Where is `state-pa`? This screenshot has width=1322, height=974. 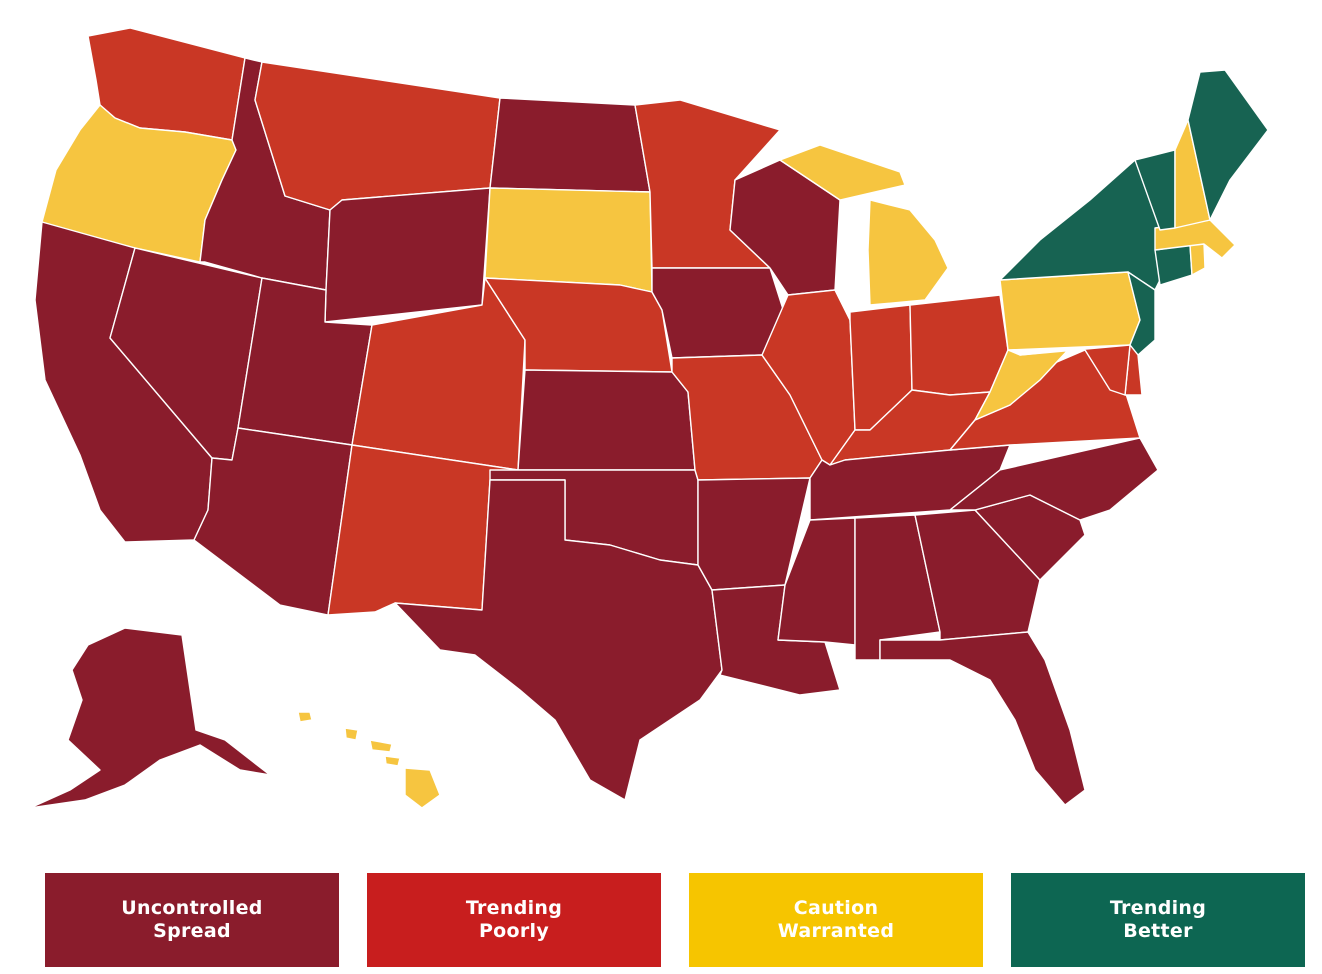 state-pa is located at coordinates (1070, 311).